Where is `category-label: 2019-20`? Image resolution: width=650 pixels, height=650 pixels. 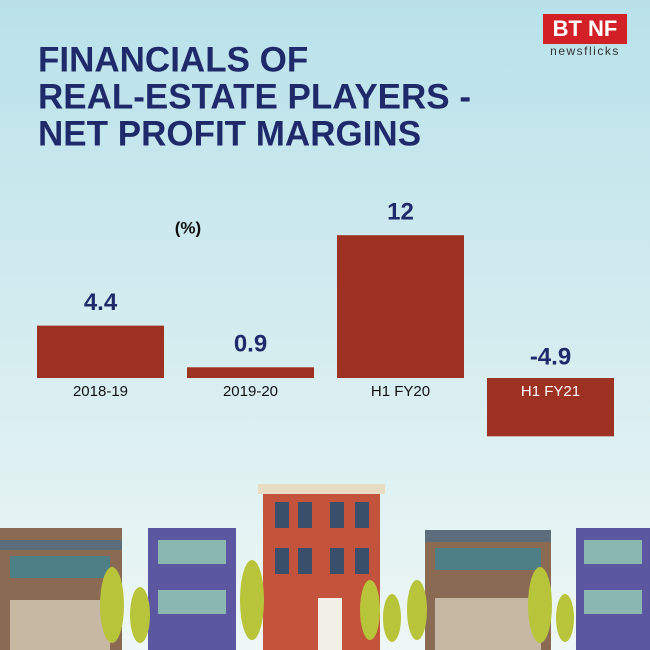
category-label: 2019-20 is located at coordinates (250, 391).